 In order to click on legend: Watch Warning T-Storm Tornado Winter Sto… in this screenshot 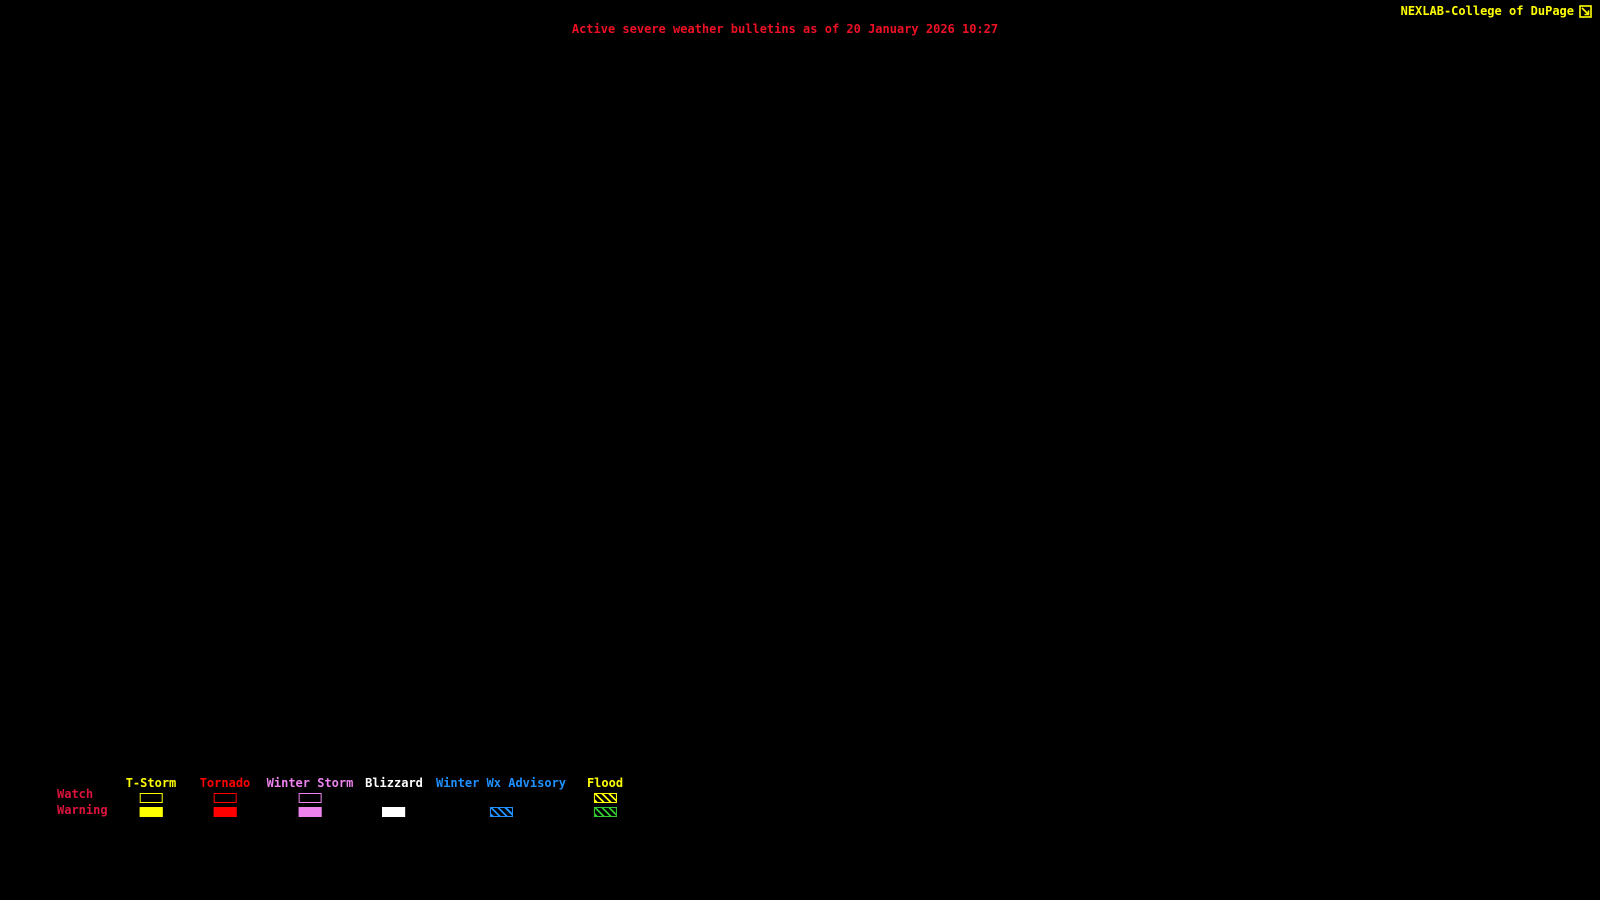, I will do `click(800, 805)`.